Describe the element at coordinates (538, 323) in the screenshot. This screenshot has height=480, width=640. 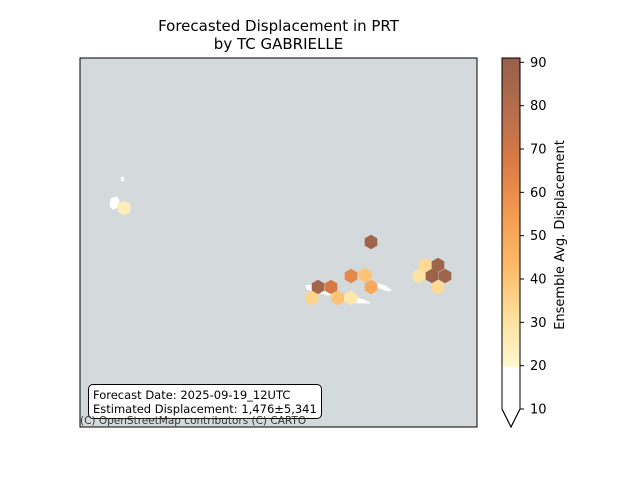
I see `colorbar-tick-label: 30` at that location.